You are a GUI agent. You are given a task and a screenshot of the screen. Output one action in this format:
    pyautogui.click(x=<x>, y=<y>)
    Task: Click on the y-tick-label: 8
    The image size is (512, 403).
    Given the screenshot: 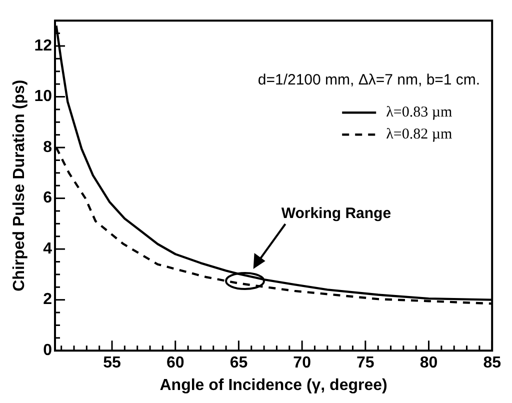 What is the action you would take?
    pyautogui.click(x=47, y=147)
    